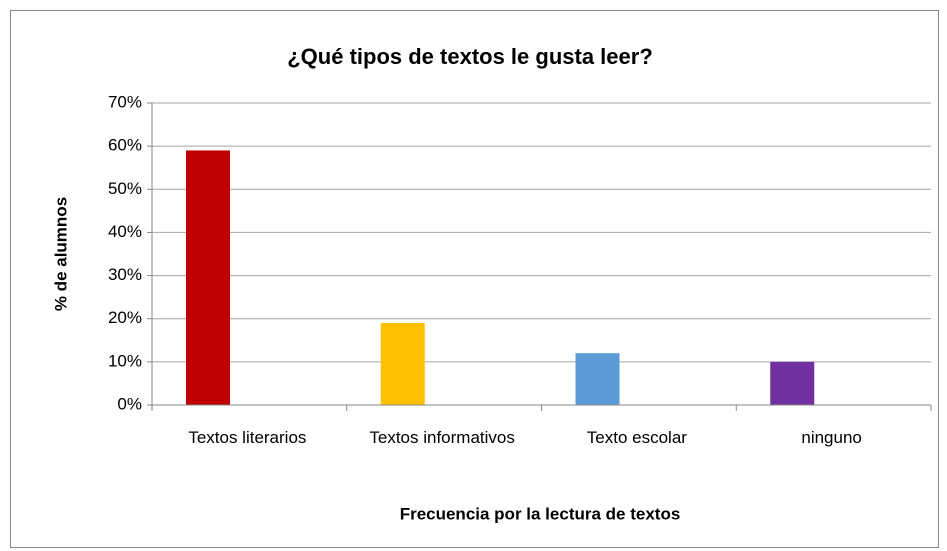 Image resolution: width=947 pixels, height=551 pixels. Describe the element at coordinates (125, 274) in the screenshot. I see `y-tick-label: 30%` at that location.